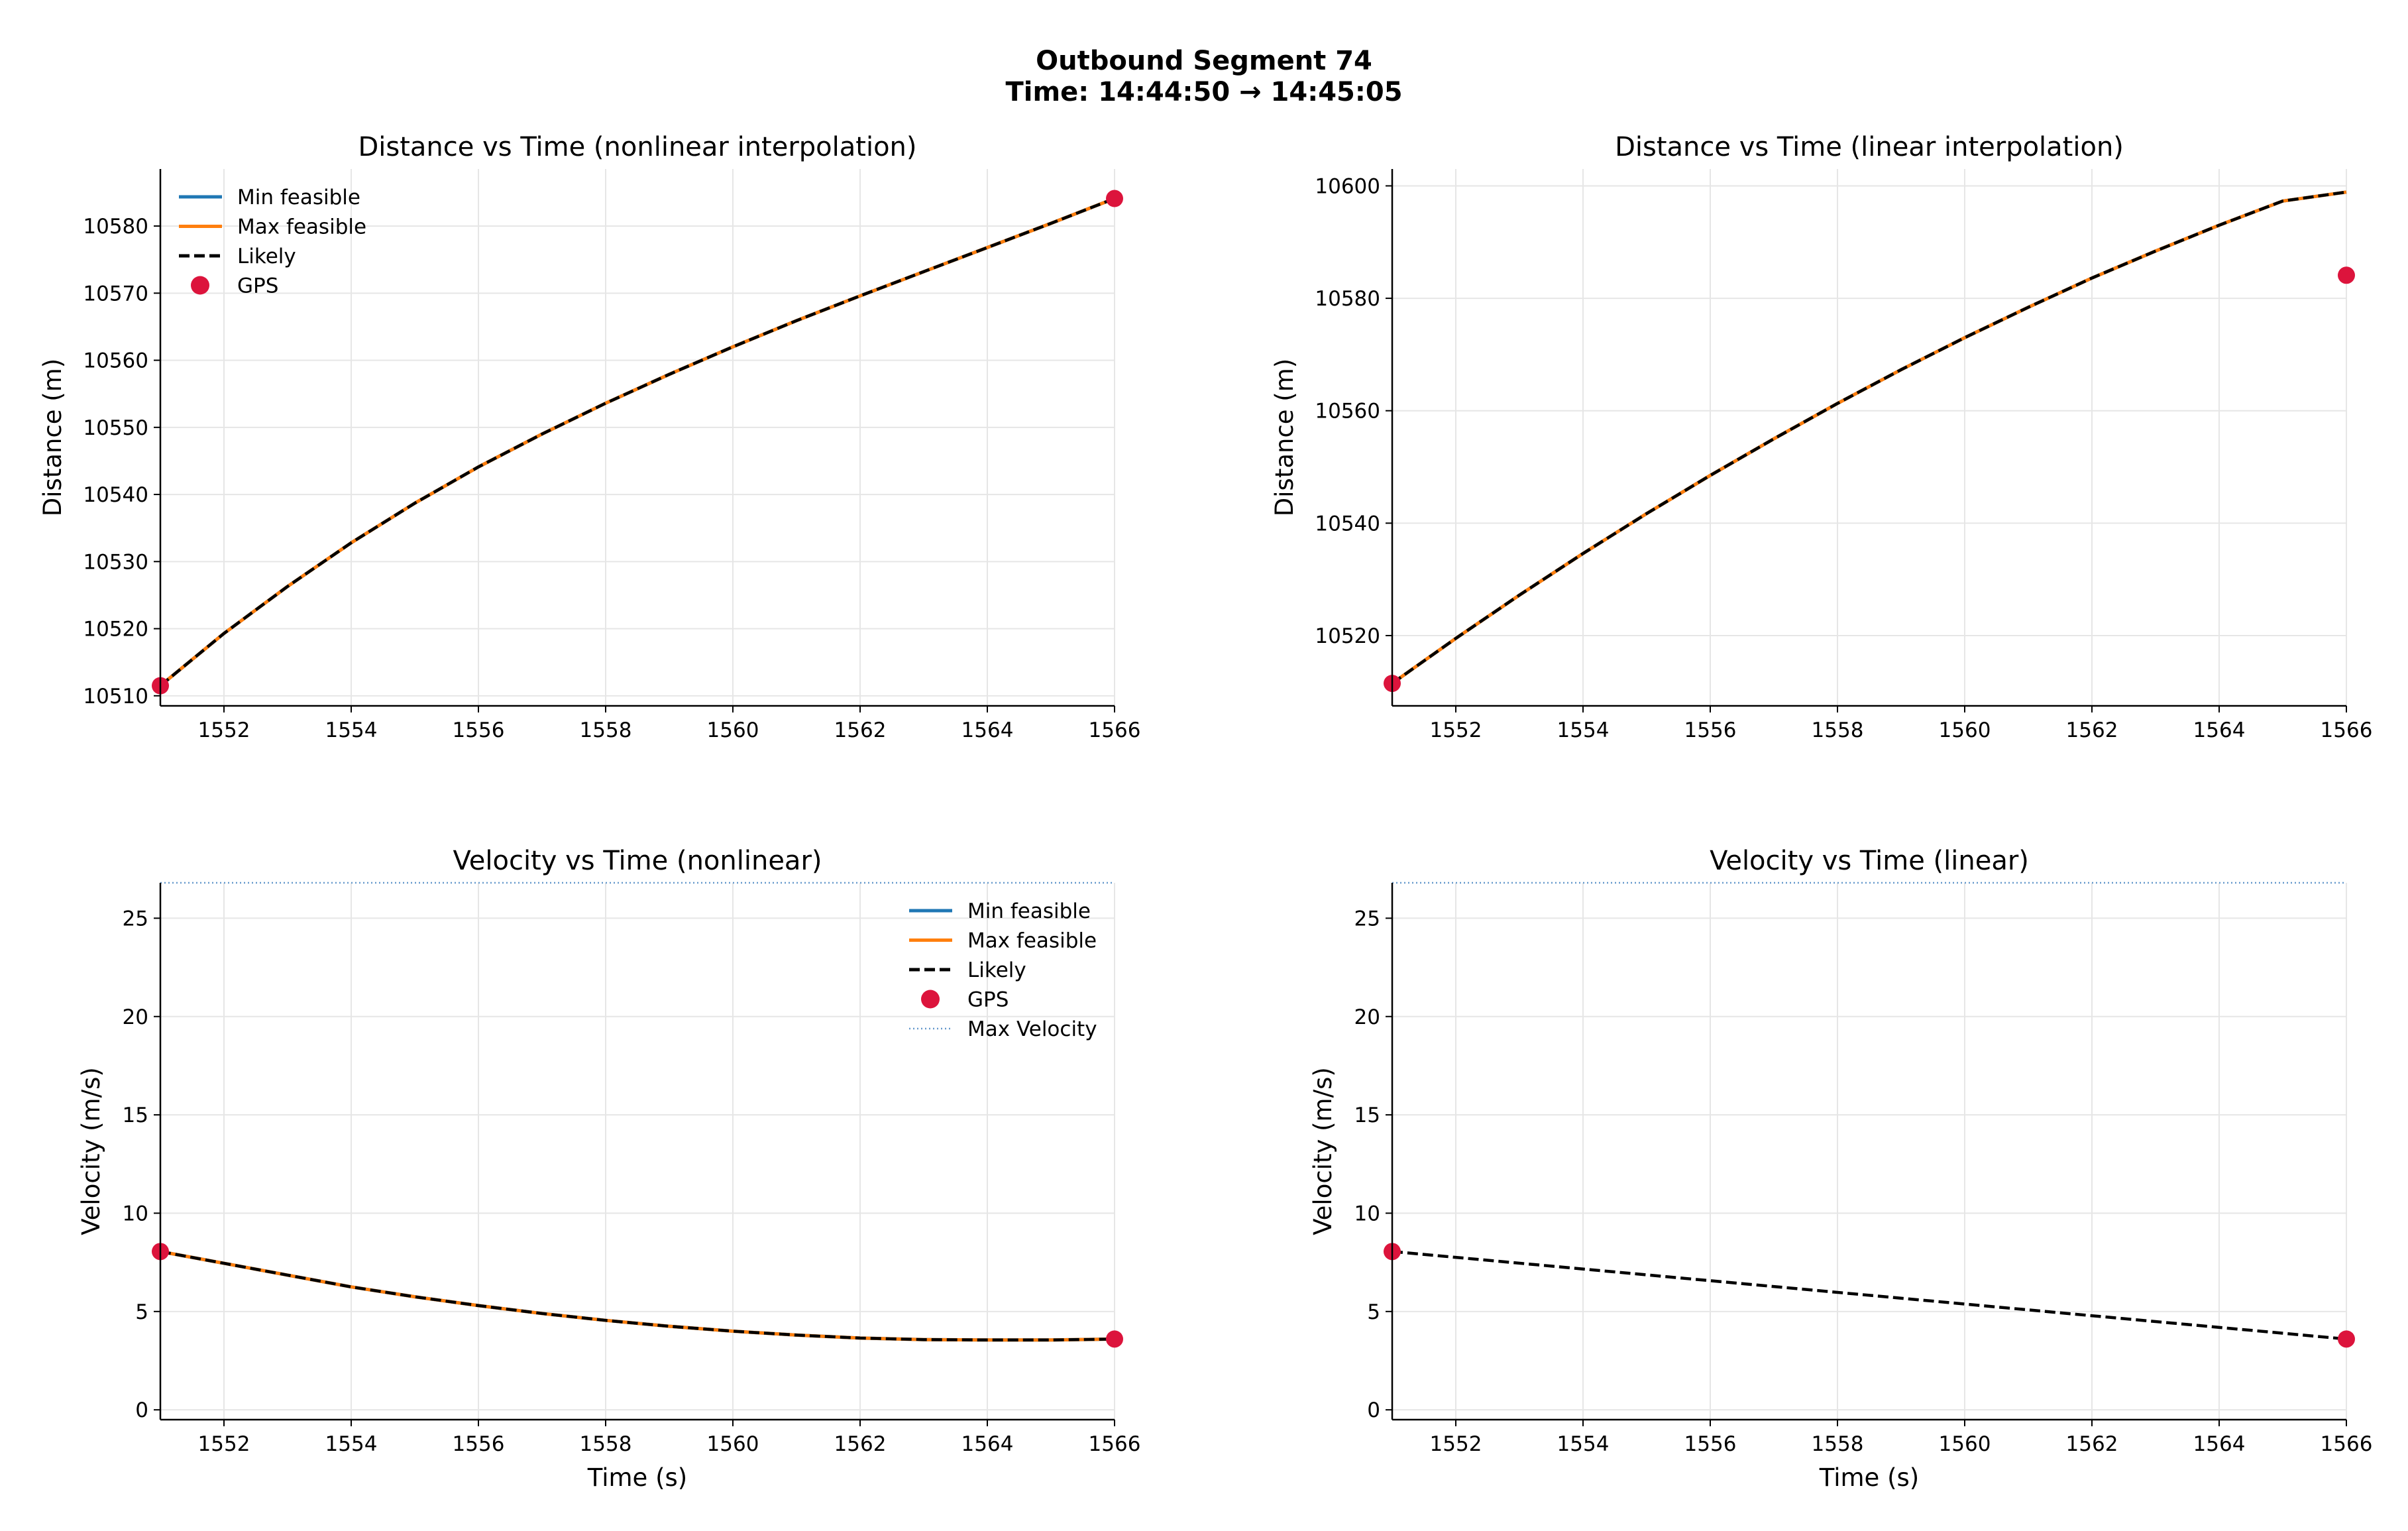 This screenshot has width=2408, height=1531. What do you see at coordinates (1204, 61) in the screenshot?
I see `figure-title-line1: Outbound Segment 74` at bounding box center [1204, 61].